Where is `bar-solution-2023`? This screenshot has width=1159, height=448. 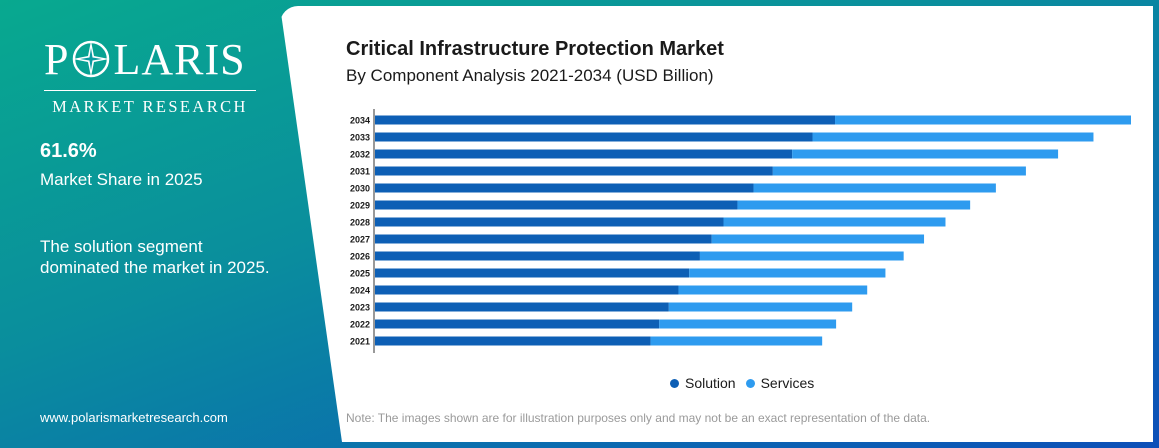
bar-solution-2023 is located at coordinates (522, 307).